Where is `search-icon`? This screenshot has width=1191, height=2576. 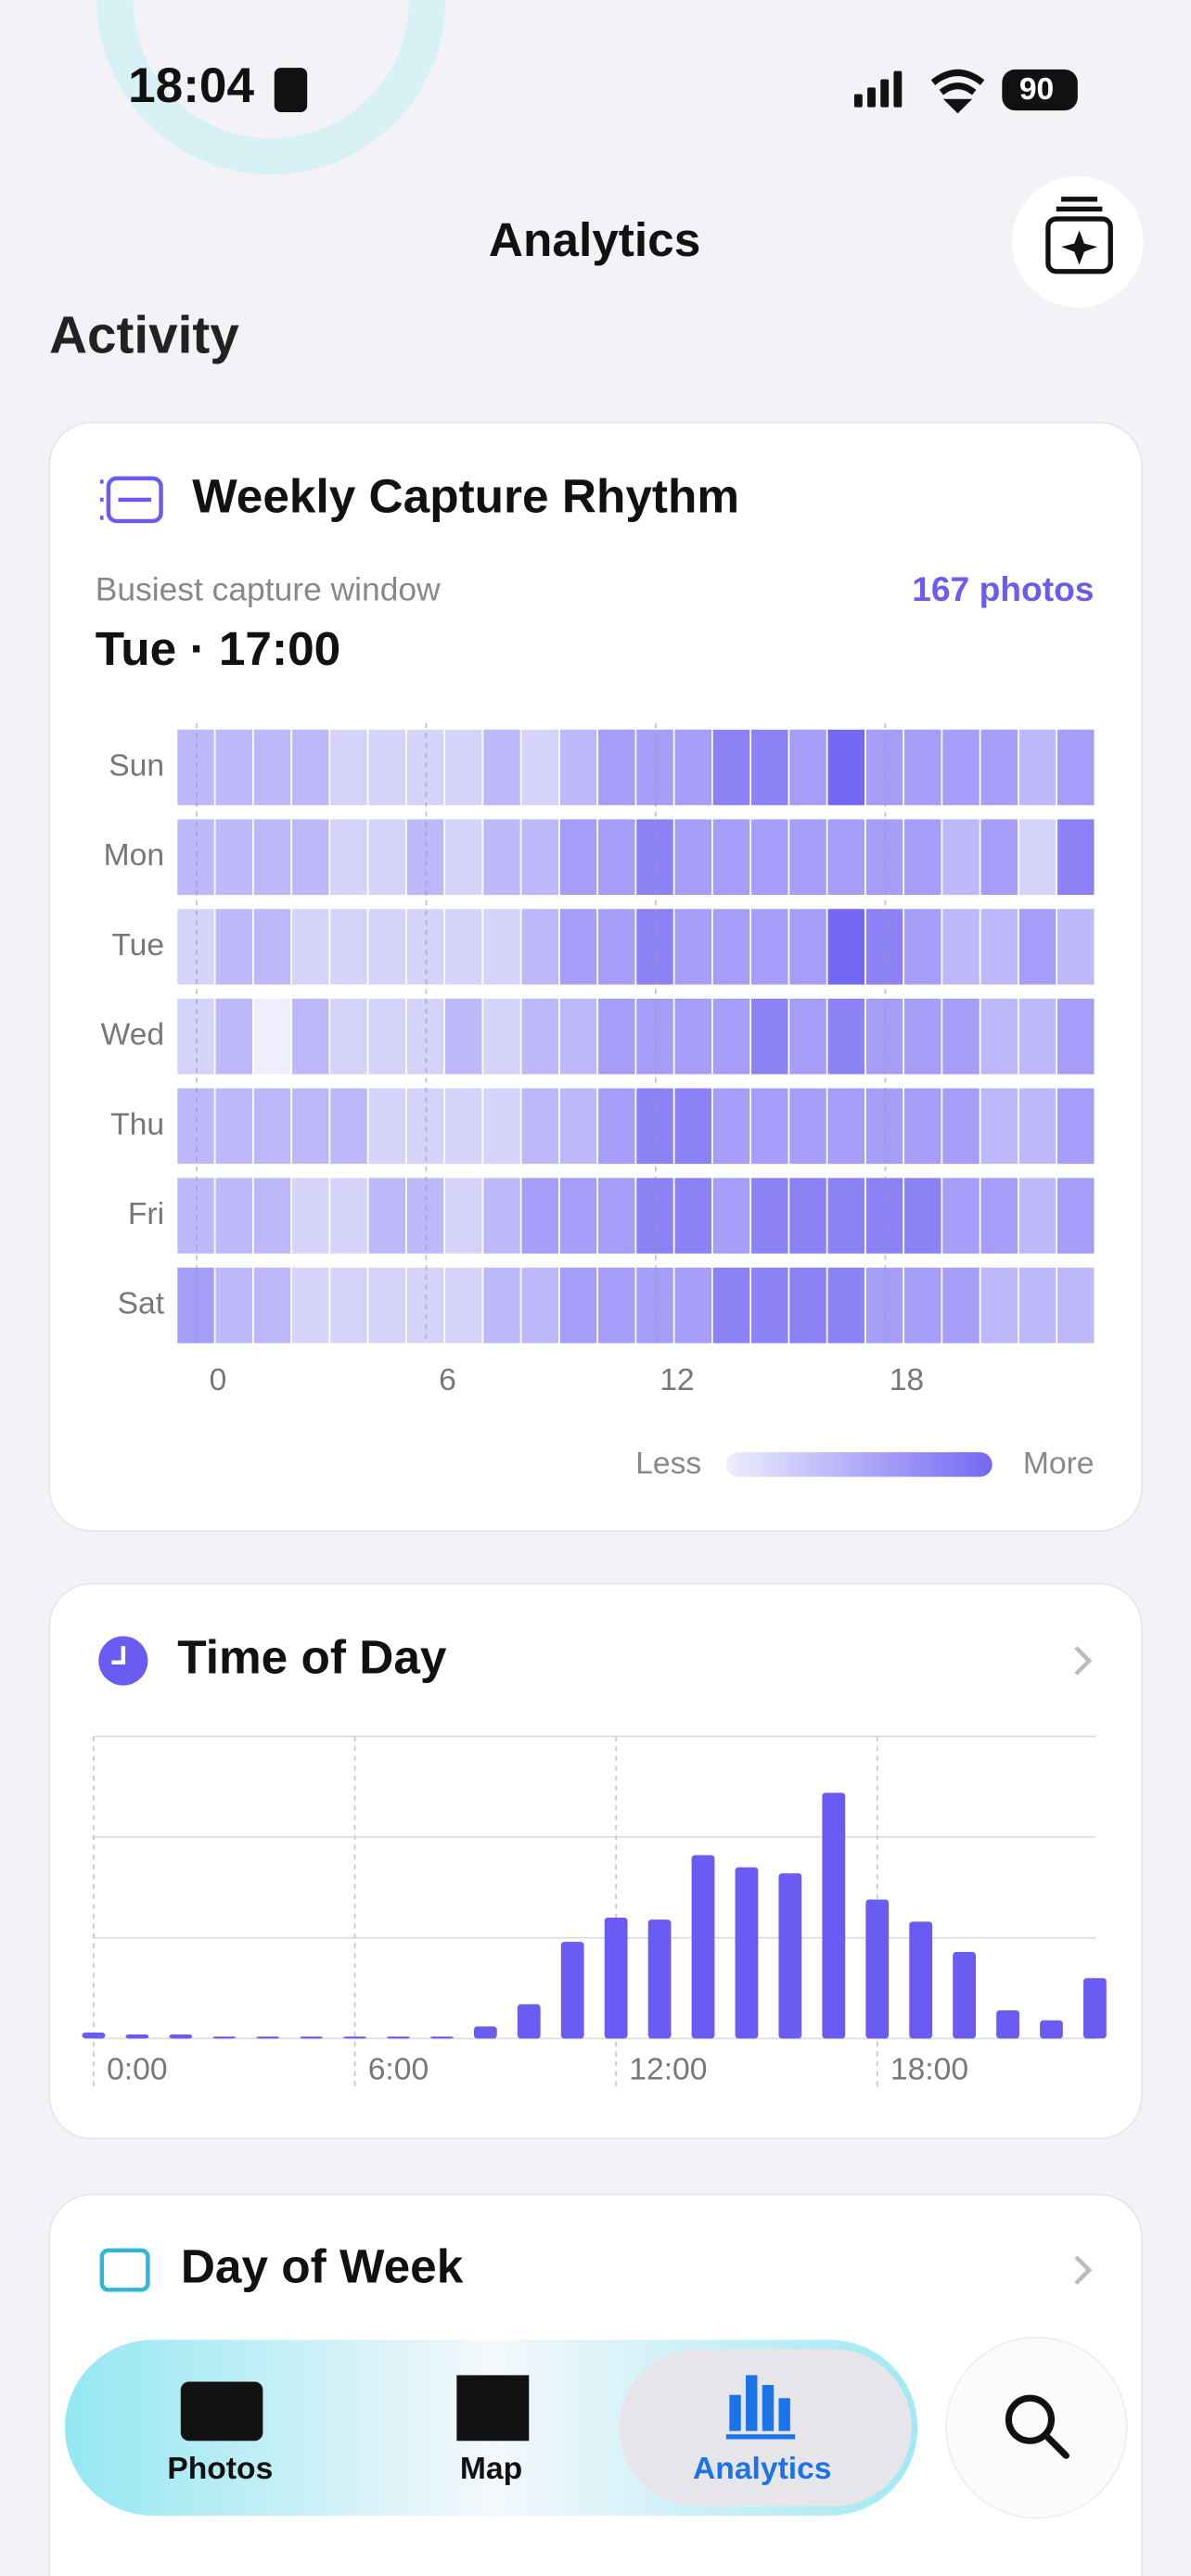 search-icon is located at coordinates (1030, 2419).